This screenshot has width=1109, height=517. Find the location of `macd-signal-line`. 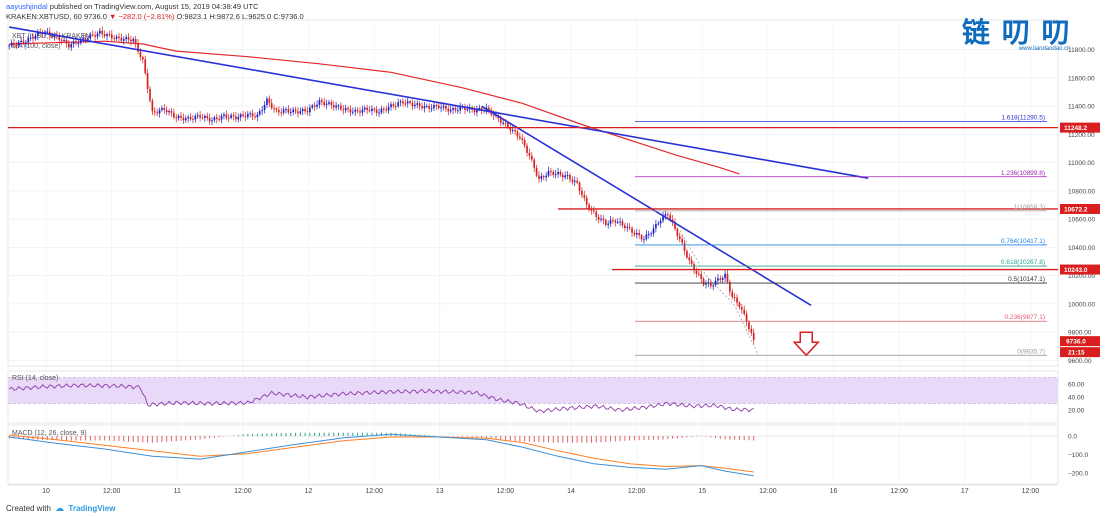

macd-signal-line is located at coordinates (381, 453).